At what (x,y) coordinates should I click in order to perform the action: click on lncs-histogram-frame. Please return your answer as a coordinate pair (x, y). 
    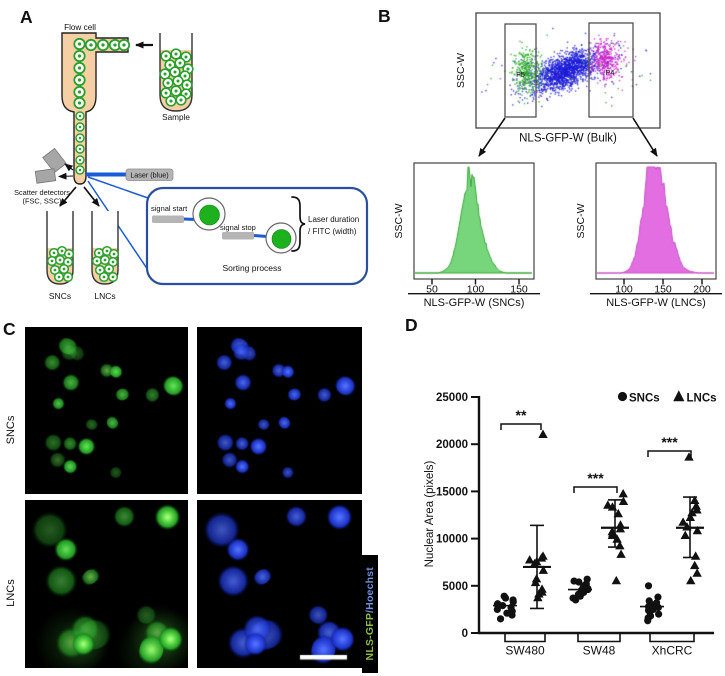
    Looking at the image, I should click on (656, 221).